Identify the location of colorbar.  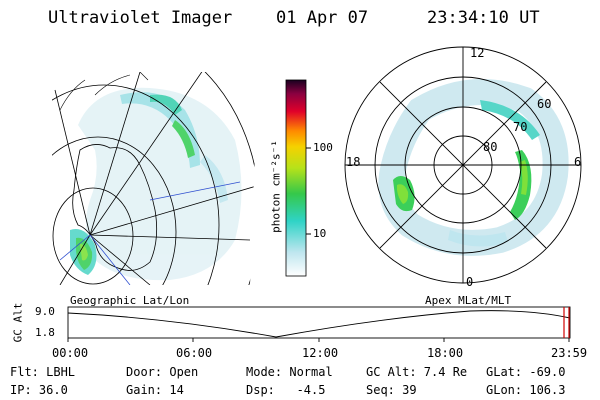
(298, 178).